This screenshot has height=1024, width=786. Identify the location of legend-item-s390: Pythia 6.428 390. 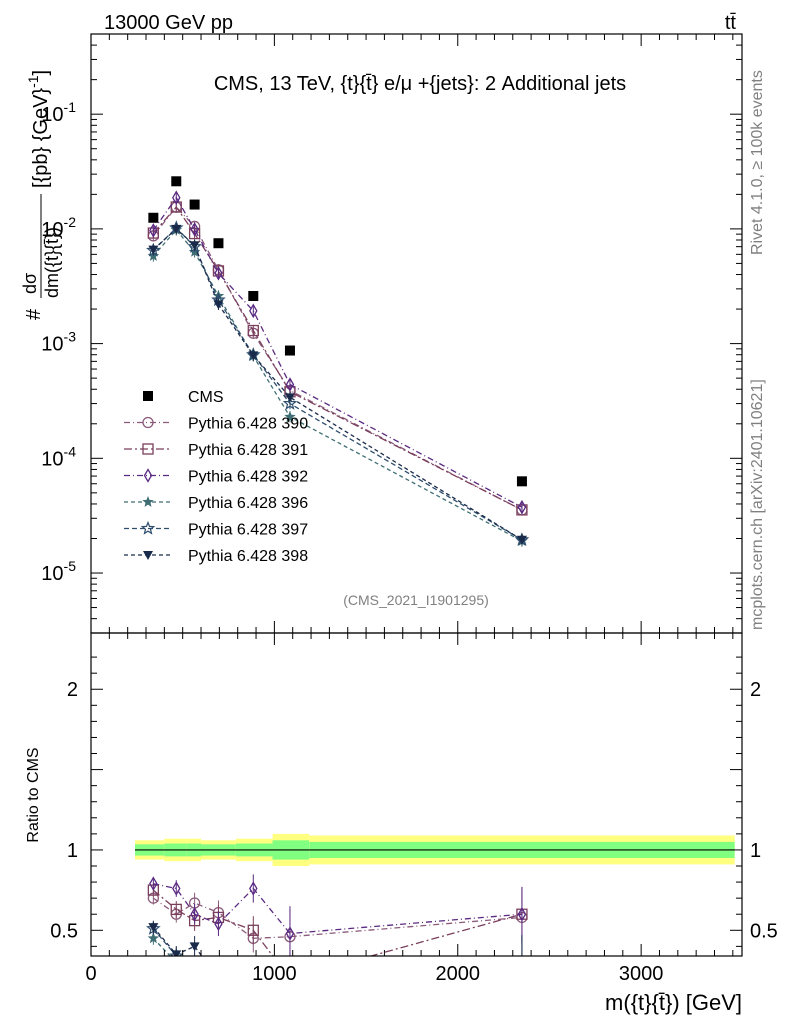
(216, 424).